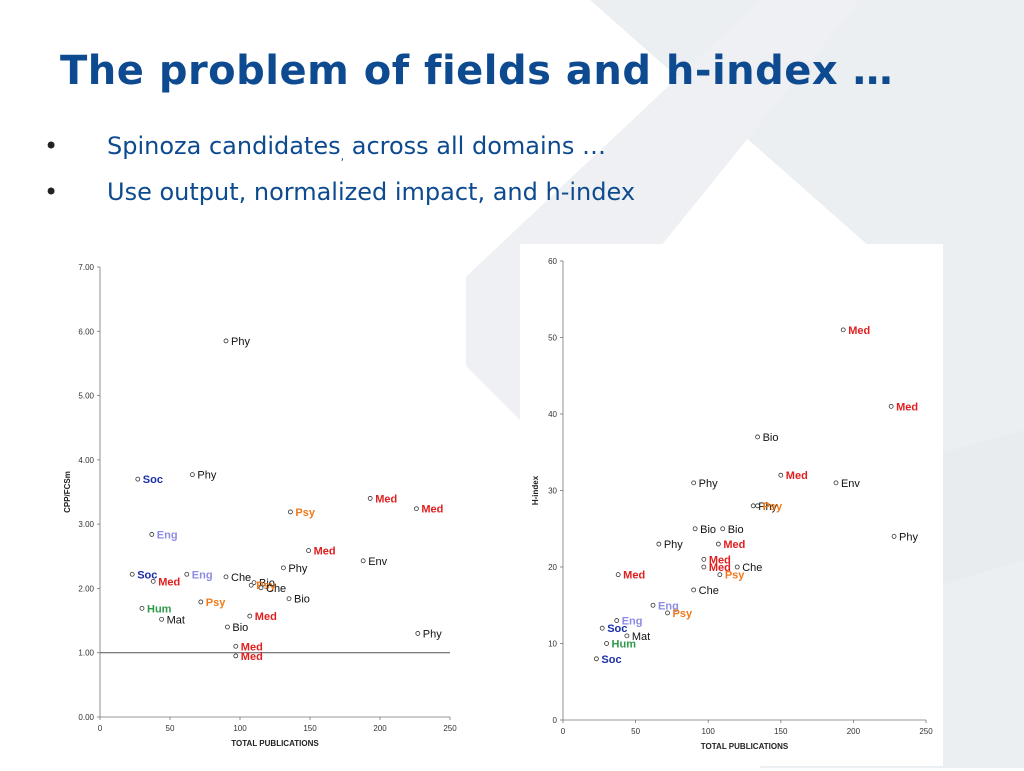  Describe the element at coordinates (535, 490) in the screenshot. I see `h-index-y-axis-title: H-index` at that location.